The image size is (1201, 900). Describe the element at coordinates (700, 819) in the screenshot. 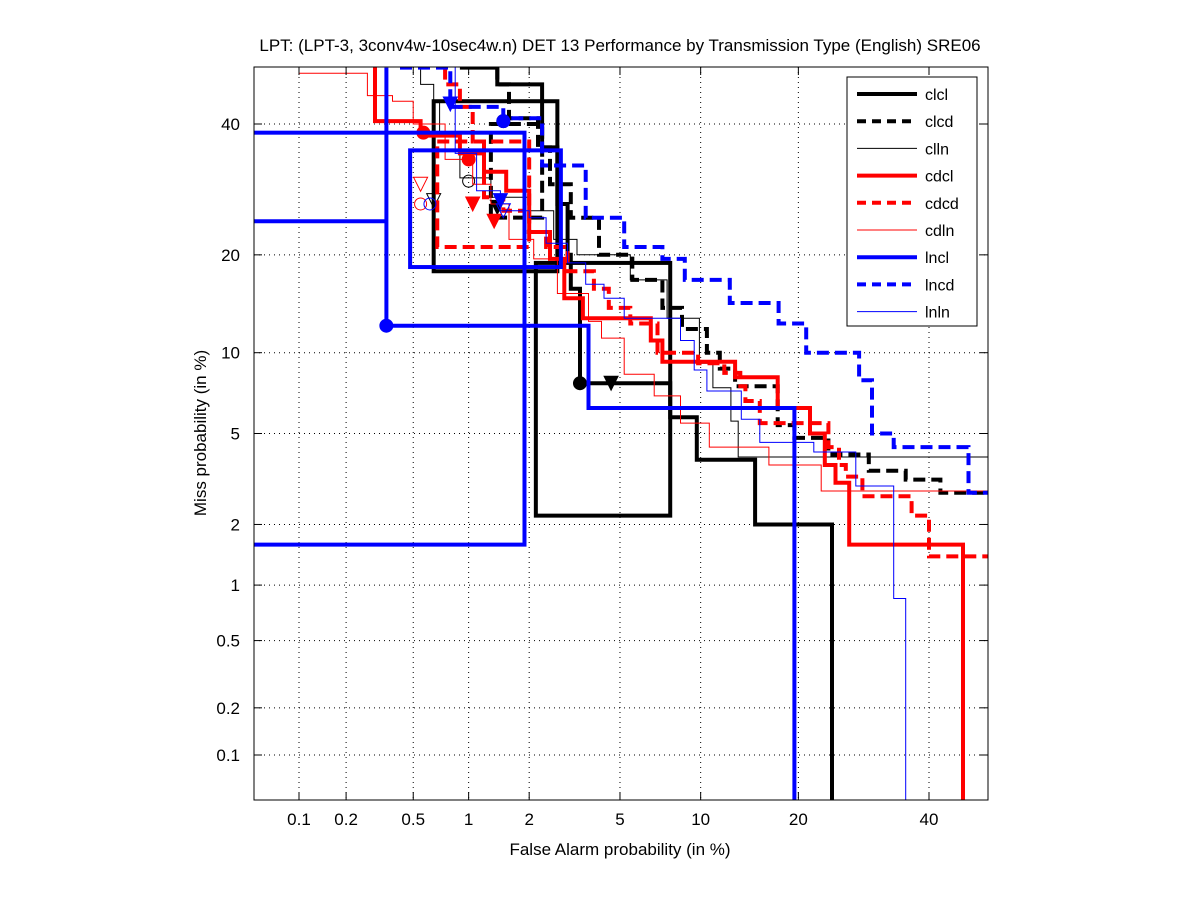

I see `x-tick-label: 10` at that location.